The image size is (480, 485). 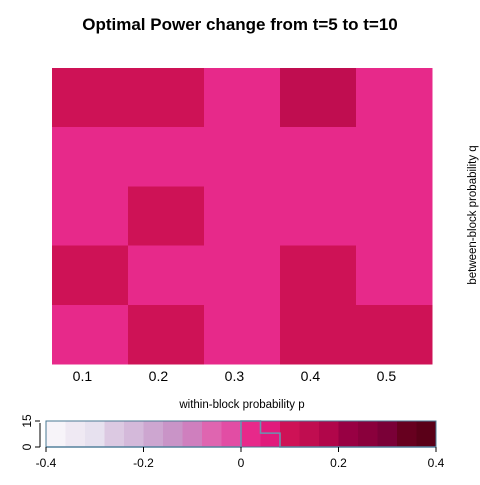 What do you see at coordinates (46, 463) in the screenshot?
I see `colorbar-tick-label: -0.4` at bounding box center [46, 463].